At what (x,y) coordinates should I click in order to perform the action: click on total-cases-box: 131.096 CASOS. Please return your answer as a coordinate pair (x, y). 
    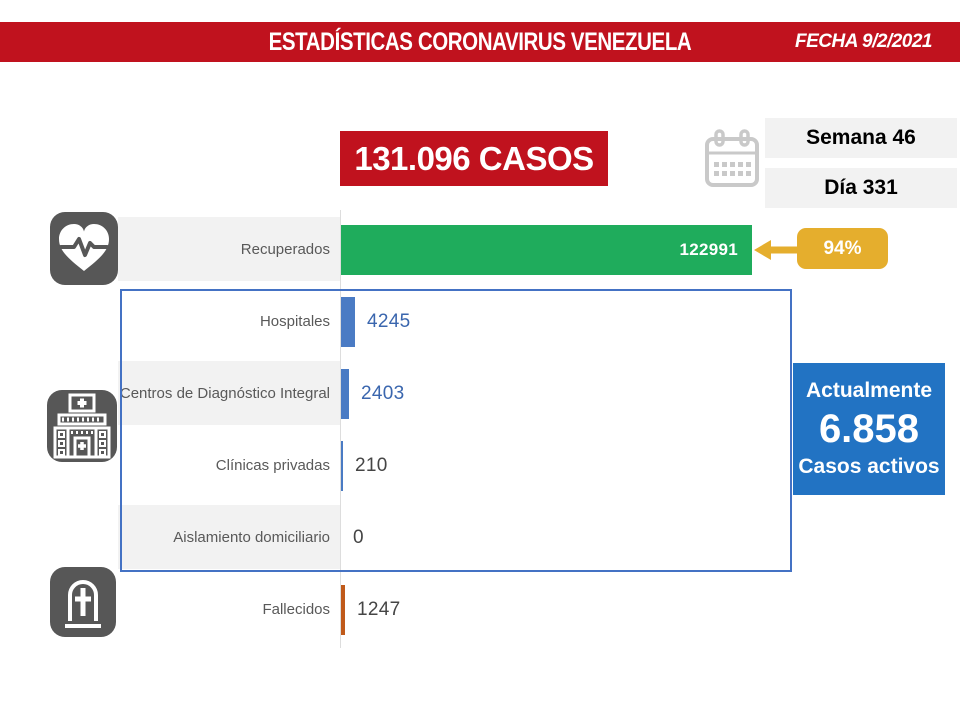
    Looking at the image, I should click on (474, 158).